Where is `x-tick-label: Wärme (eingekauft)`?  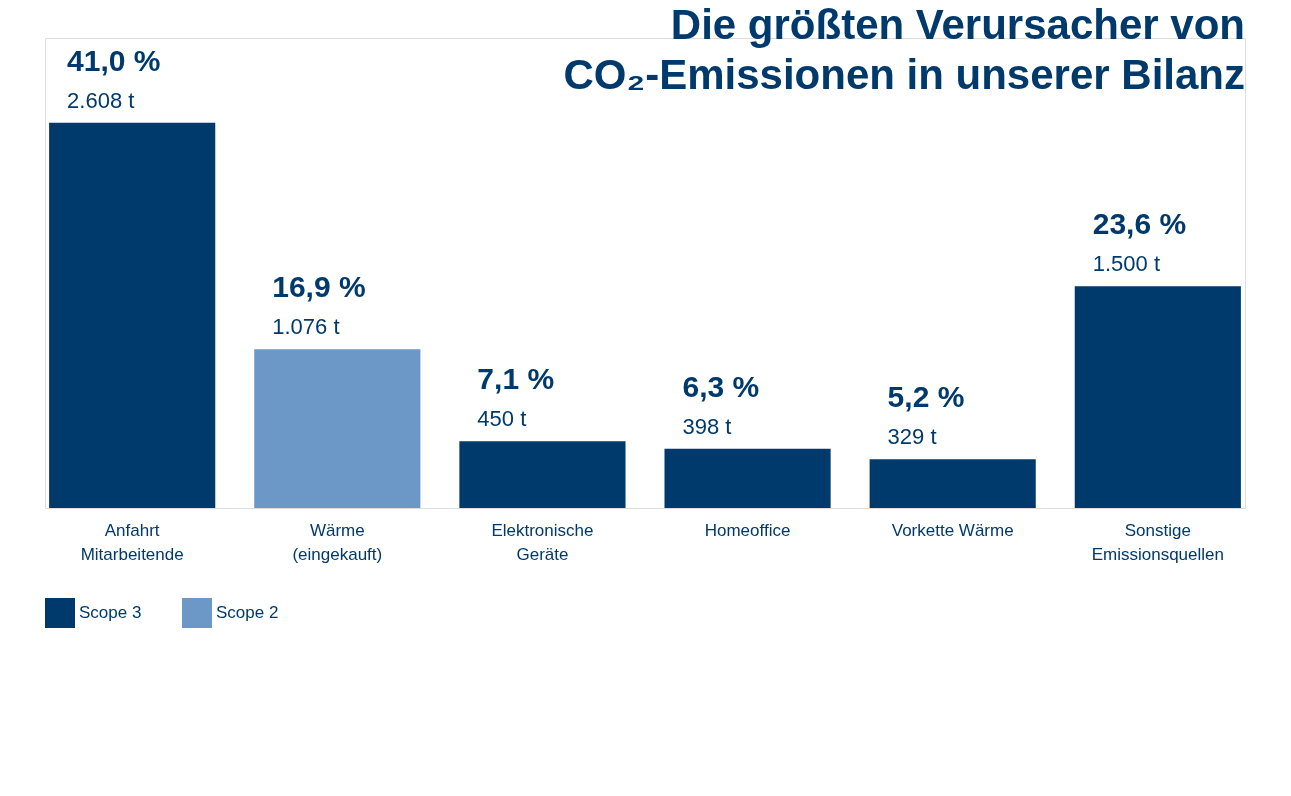 x-tick-label: Wärme (eingekauft) is located at coordinates (337, 542).